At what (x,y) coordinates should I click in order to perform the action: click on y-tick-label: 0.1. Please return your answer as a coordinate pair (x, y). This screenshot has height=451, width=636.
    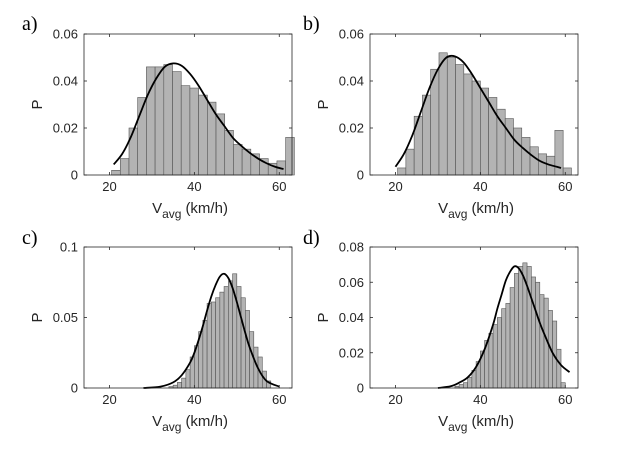
    Looking at the image, I should click on (69, 247).